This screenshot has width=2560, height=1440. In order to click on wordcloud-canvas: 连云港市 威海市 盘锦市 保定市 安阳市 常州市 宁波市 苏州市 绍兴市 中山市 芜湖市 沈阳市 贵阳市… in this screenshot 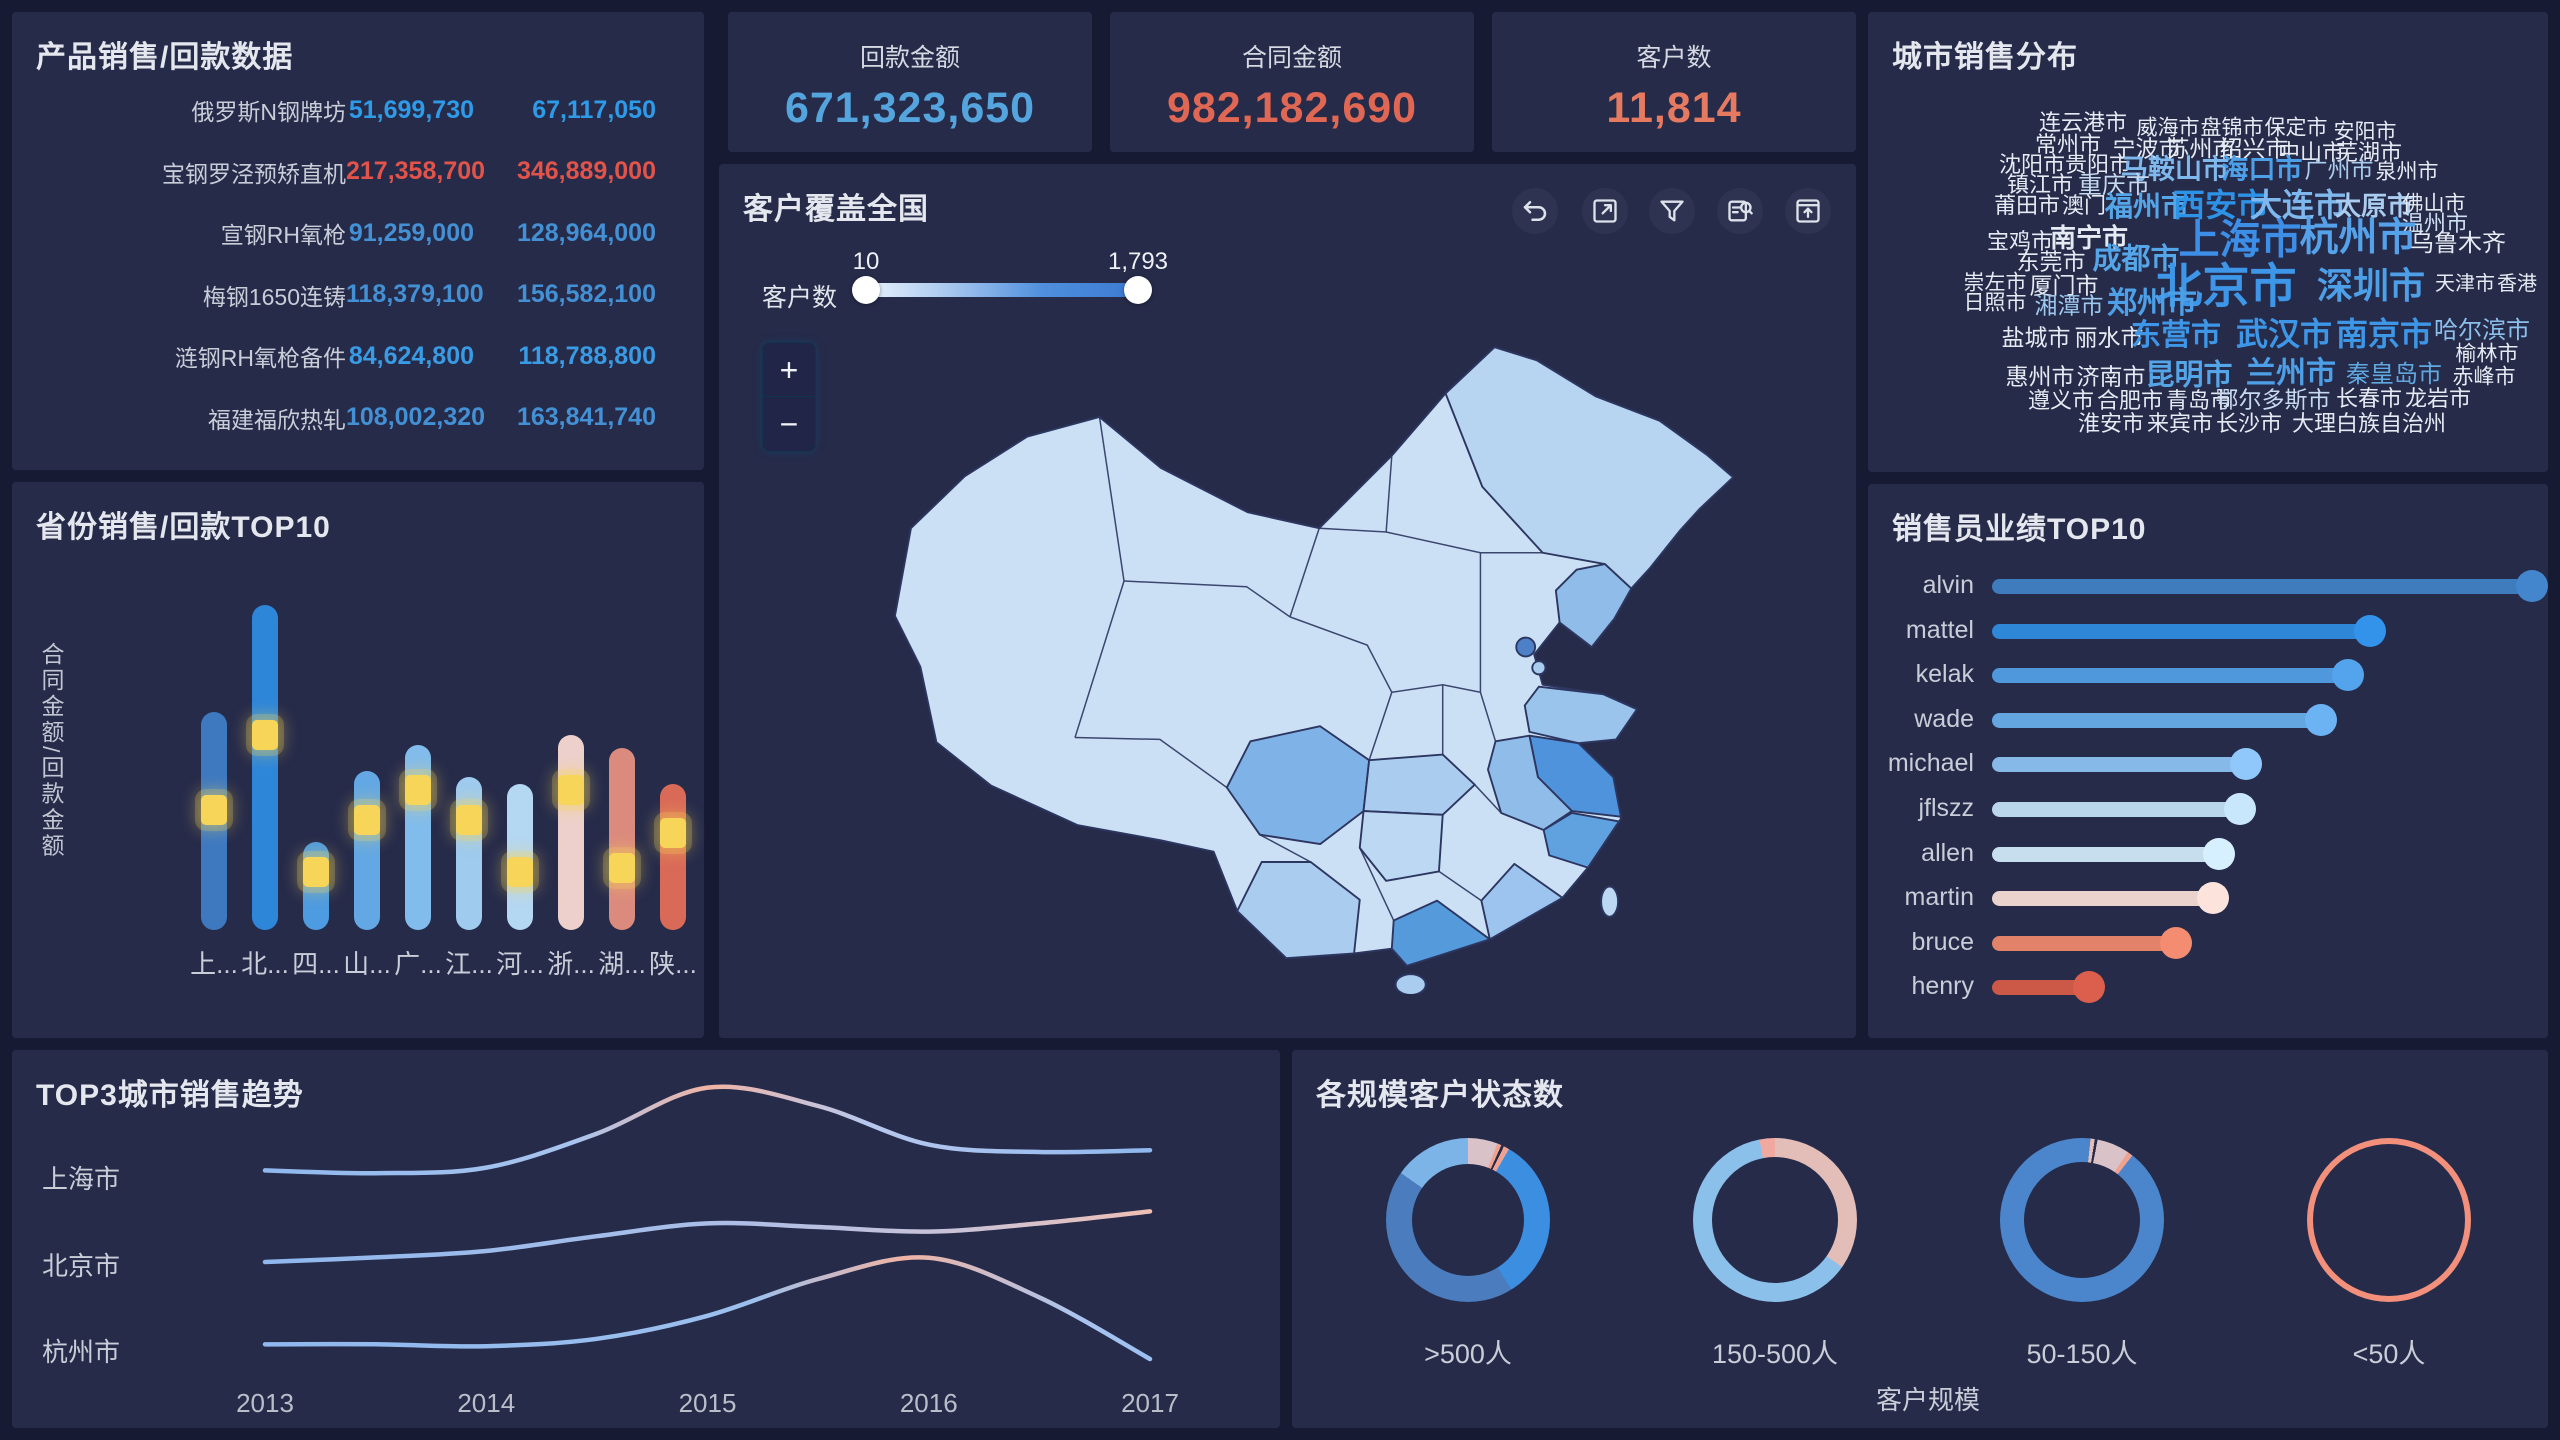, I will do `click(2208, 242)`.